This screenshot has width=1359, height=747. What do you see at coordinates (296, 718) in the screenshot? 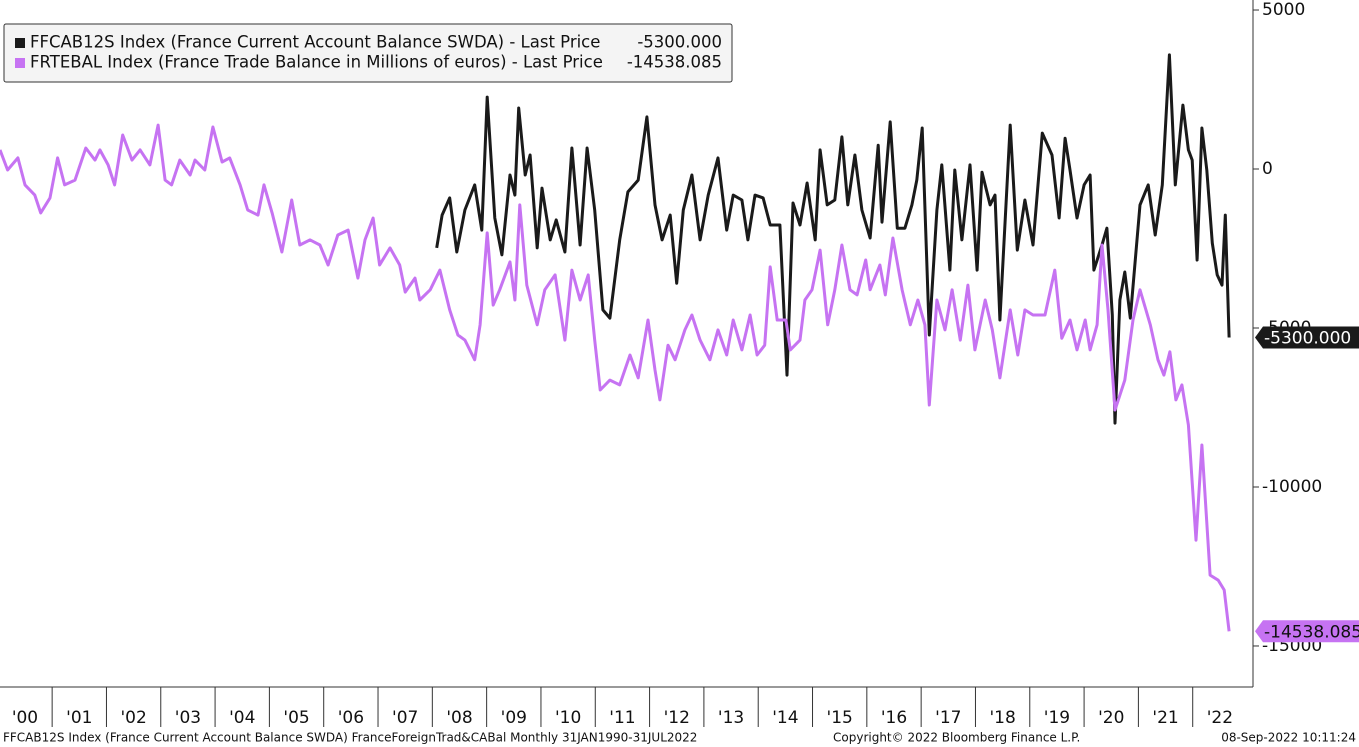
I see `x-tick-label: '05` at bounding box center [296, 718].